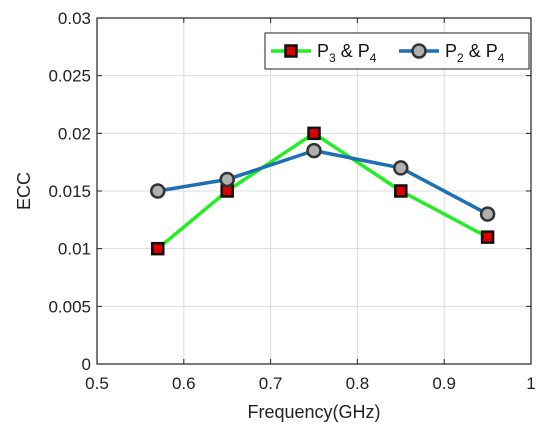 The height and width of the screenshot is (436, 550). What do you see at coordinates (86, 364) in the screenshot?
I see `y-tick-label: 0` at bounding box center [86, 364].